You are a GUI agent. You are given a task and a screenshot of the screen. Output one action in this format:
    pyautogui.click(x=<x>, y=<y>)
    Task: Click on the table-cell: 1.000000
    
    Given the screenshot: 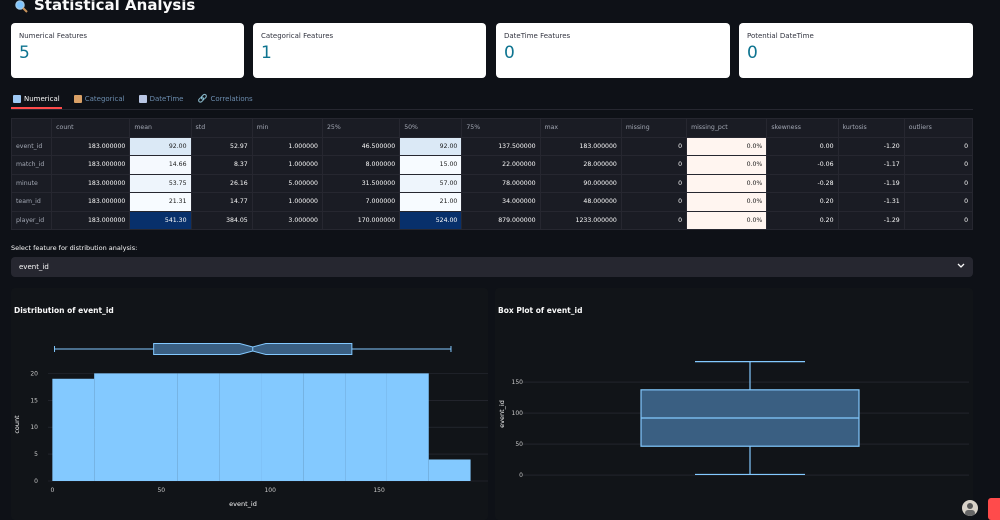 What is the action you would take?
    pyautogui.click(x=287, y=146)
    